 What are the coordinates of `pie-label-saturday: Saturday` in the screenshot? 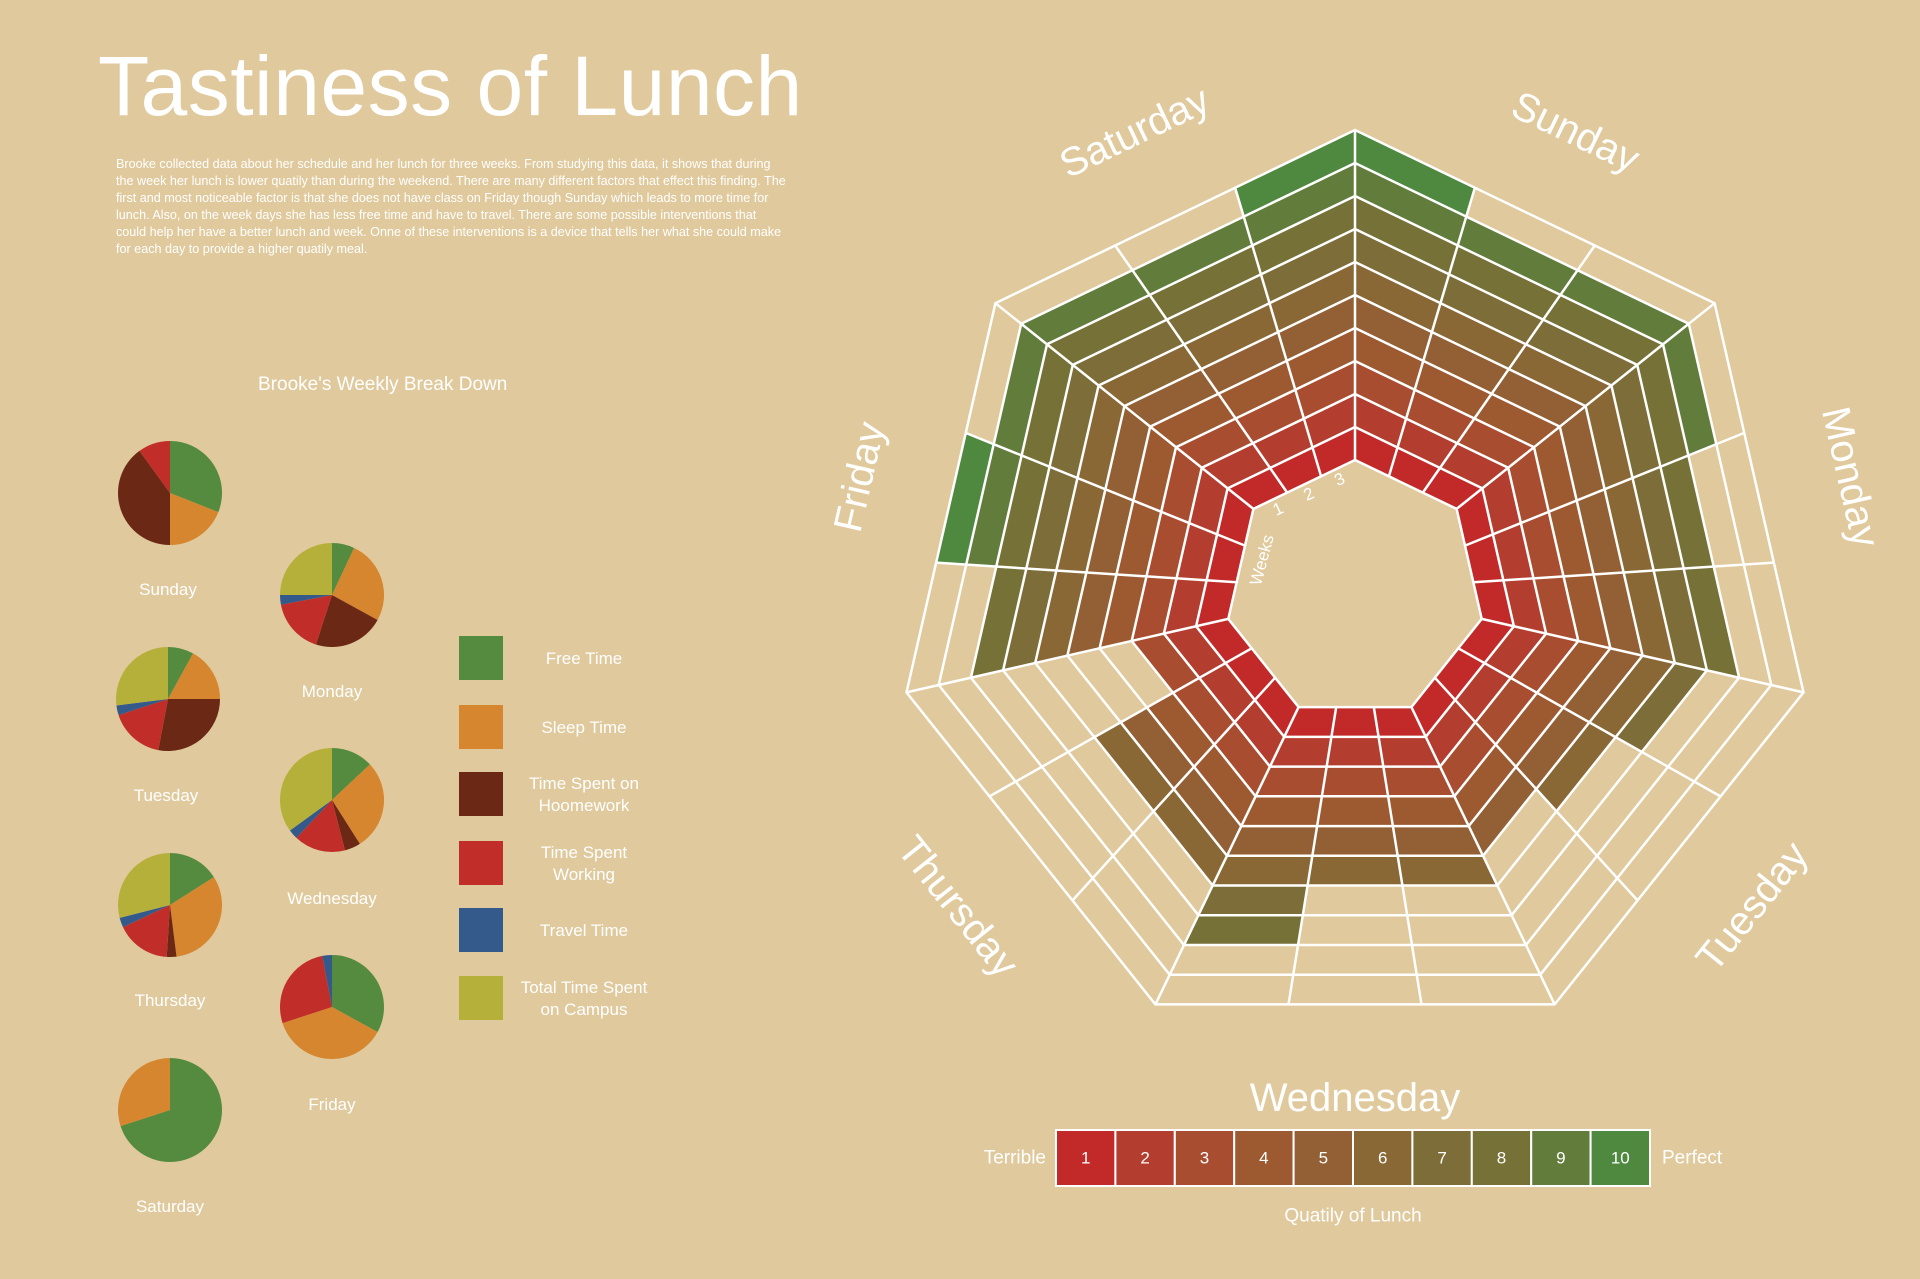 It's located at (170, 1206).